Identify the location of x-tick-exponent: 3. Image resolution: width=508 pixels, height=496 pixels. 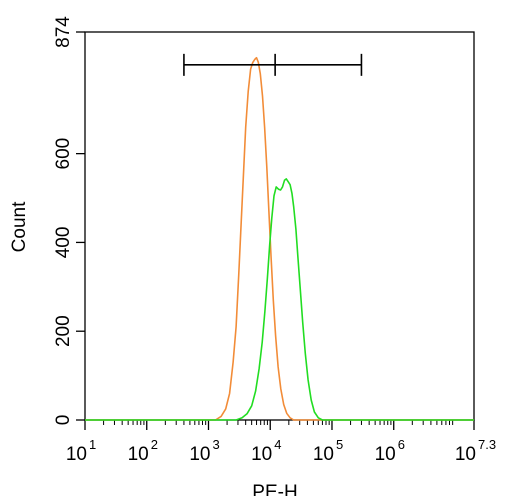
(215, 444).